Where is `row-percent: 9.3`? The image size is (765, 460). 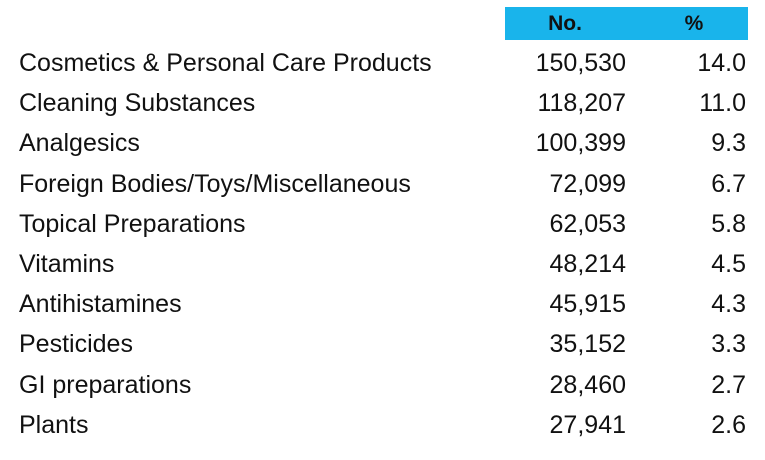 row-percent: 9.3 is located at coordinates (728, 143).